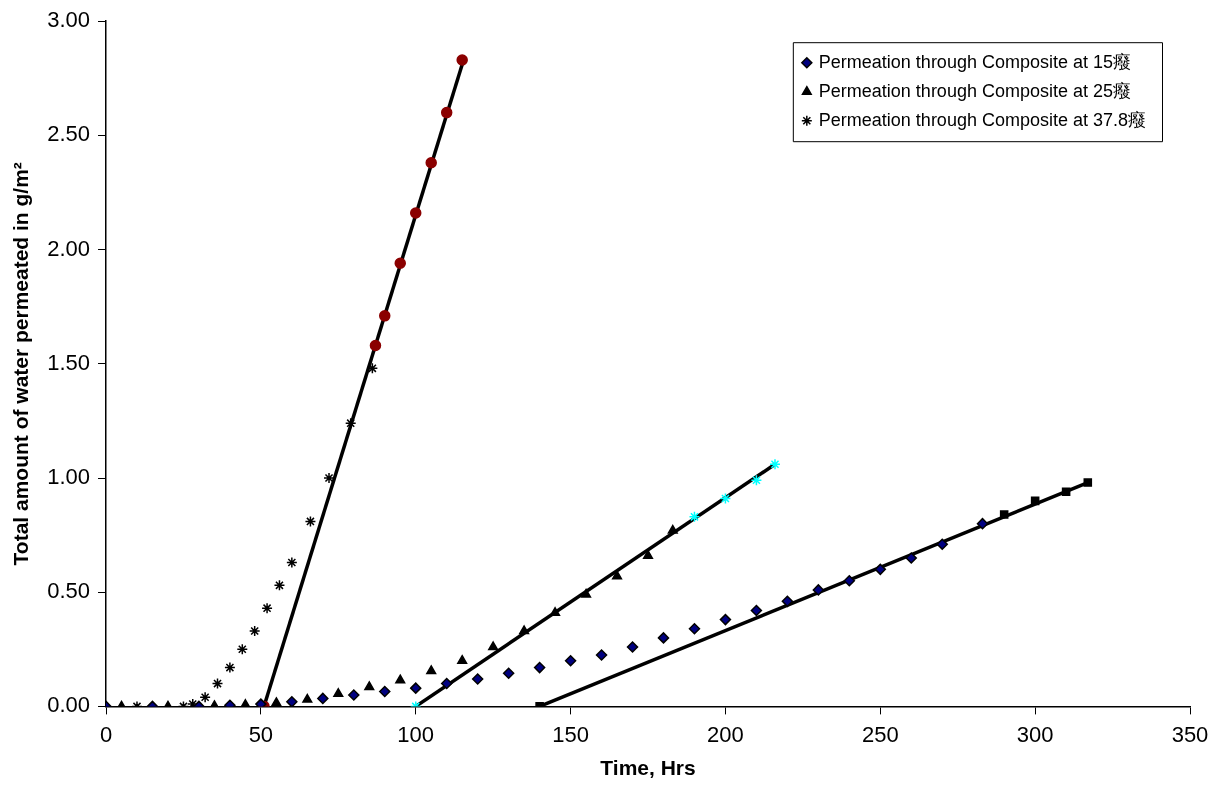 The image size is (1224, 786). Describe the element at coordinates (416, 734) in the screenshot. I see `x-tick-label: 100` at that location.